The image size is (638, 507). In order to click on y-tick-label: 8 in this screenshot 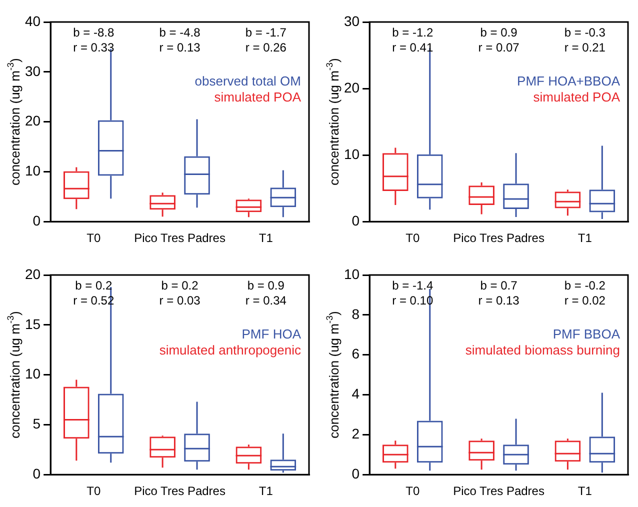, I will do `click(356, 314)`.